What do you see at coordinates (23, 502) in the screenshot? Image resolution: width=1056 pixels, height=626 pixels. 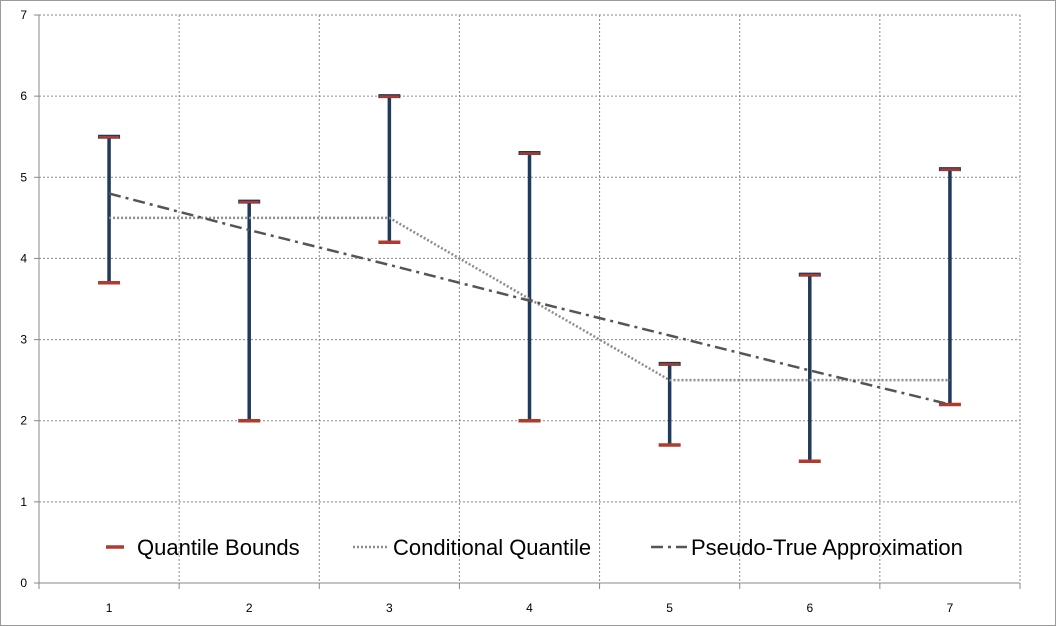 I see `y-tick-label: 1` at bounding box center [23, 502].